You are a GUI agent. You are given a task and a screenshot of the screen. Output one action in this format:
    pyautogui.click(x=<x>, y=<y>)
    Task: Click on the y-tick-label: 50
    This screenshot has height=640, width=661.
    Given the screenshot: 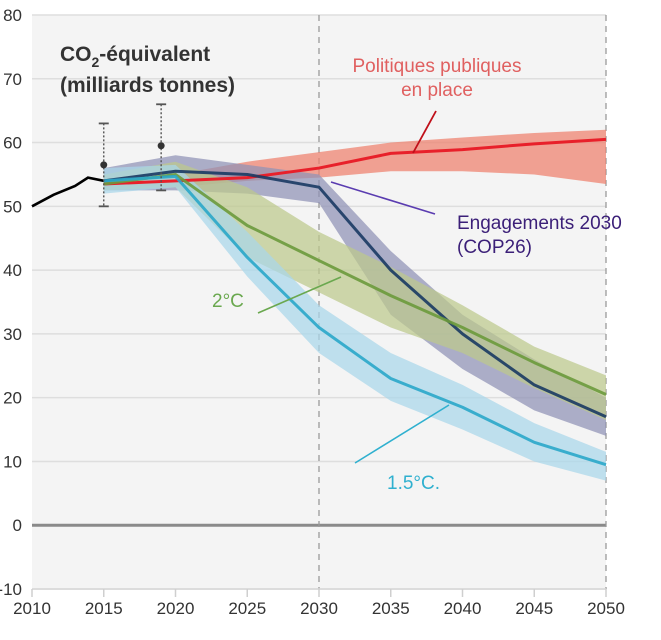 What is the action you would take?
    pyautogui.click(x=12, y=206)
    